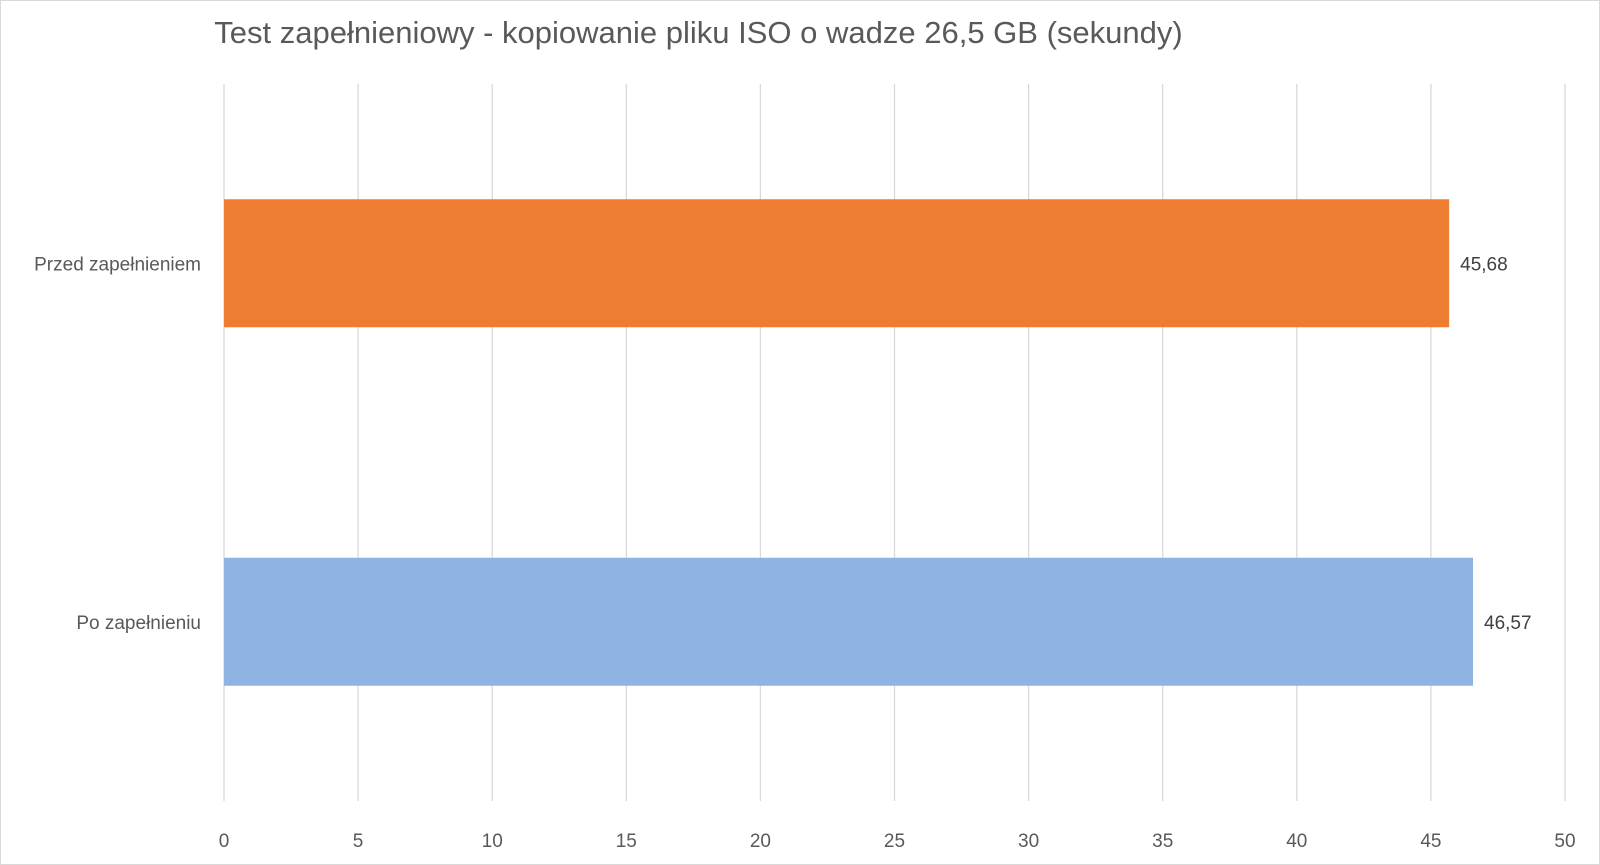  What do you see at coordinates (760, 841) in the screenshot?
I see `x-tick-label: 20` at bounding box center [760, 841].